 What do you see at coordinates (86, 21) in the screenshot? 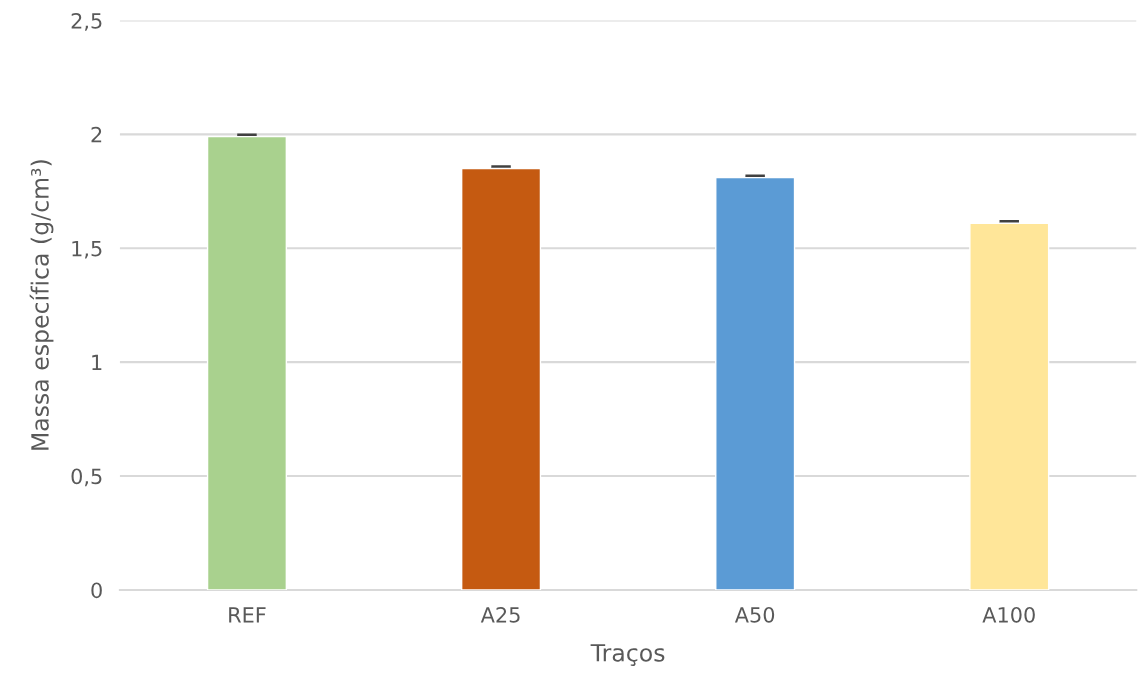
I see `y-tick-label: 2,5` at bounding box center [86, 21].